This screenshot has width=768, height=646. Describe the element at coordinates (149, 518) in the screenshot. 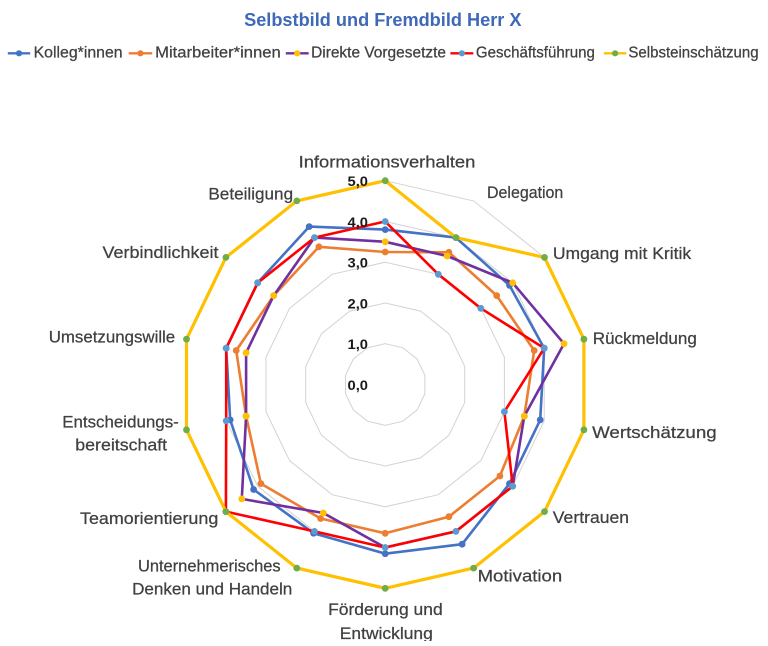

I see `svg-text: Teamorientierung` at that location.